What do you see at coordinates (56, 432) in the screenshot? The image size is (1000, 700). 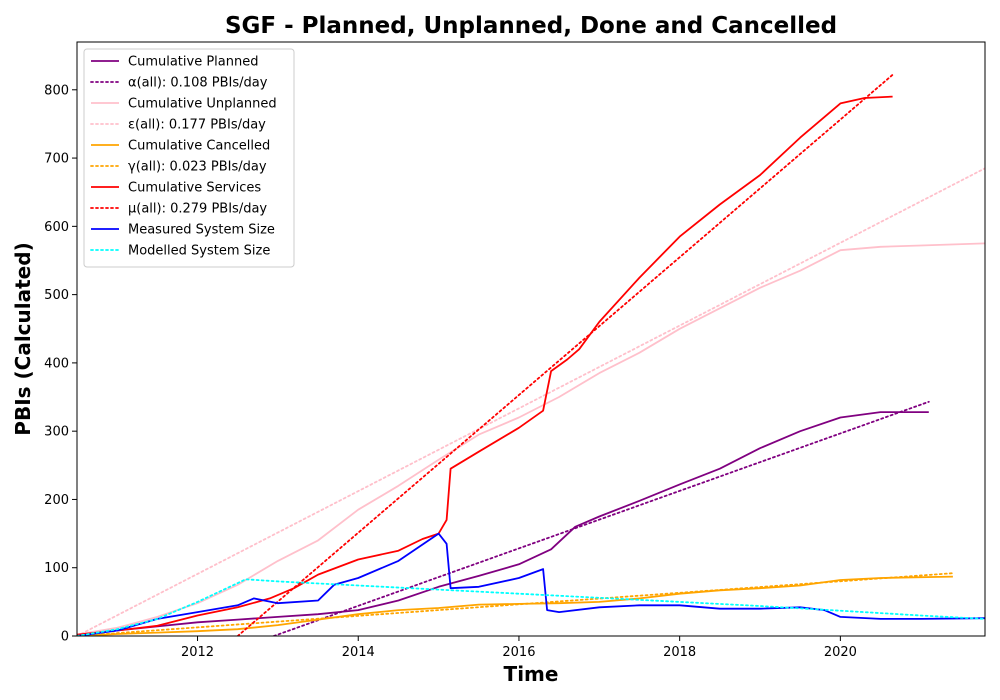 I see `y-tick-label: 300` at bounding box center [56, 432].